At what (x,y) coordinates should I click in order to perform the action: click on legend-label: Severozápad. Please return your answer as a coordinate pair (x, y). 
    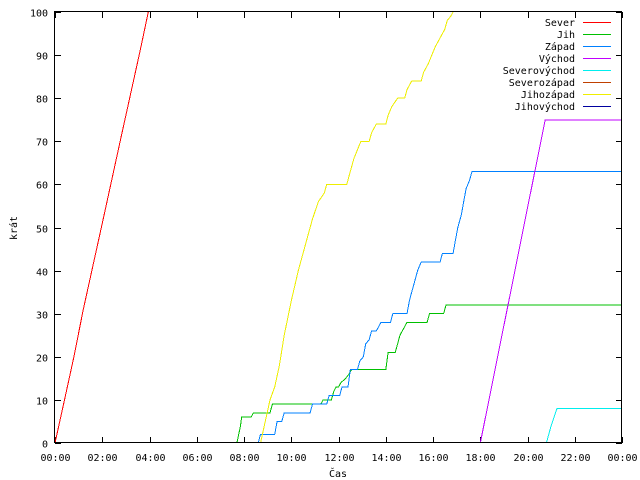
    Looking at the image, I should click on (542, 83).